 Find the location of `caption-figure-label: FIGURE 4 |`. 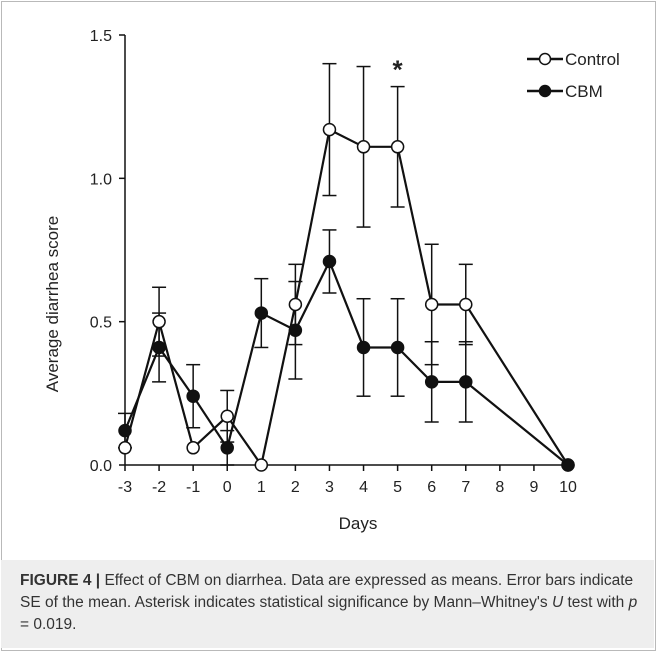

caption-figure-label: FIGURE 4 | is located at coordinates (60, 580).